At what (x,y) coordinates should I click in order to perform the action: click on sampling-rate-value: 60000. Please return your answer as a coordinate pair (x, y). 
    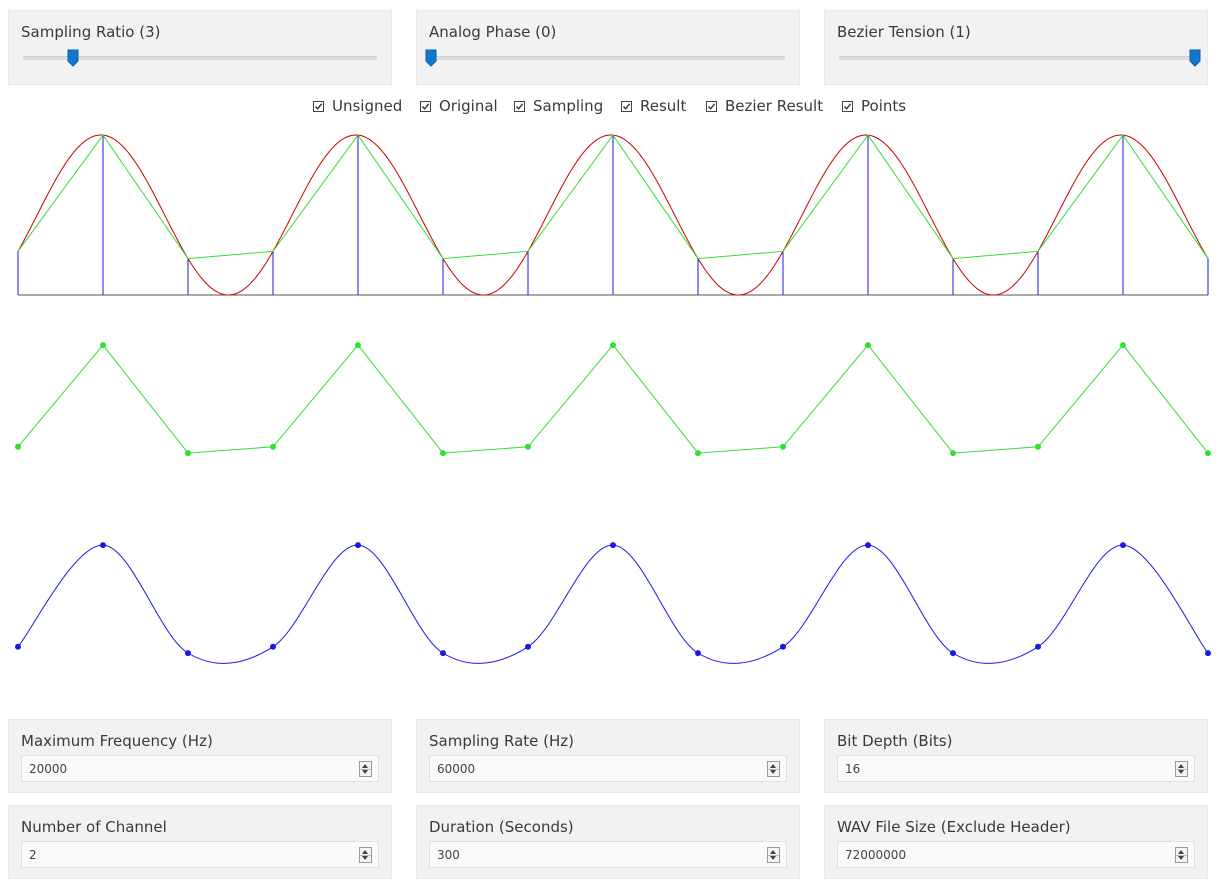
    Looking at the image, I should click on (456, 769).